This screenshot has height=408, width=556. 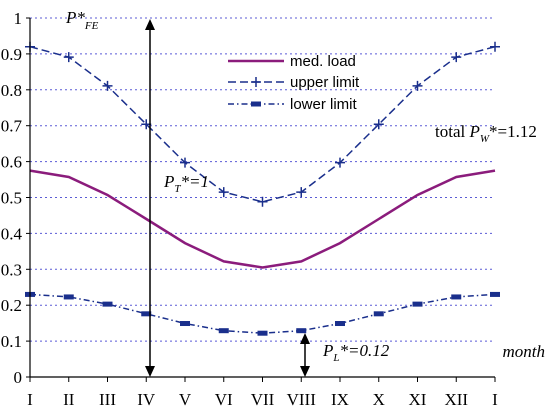 What do you see at coordinates (146, 399) in the screenshot?
I see `x-tick-label: IV` at bounding box center [146, 399].